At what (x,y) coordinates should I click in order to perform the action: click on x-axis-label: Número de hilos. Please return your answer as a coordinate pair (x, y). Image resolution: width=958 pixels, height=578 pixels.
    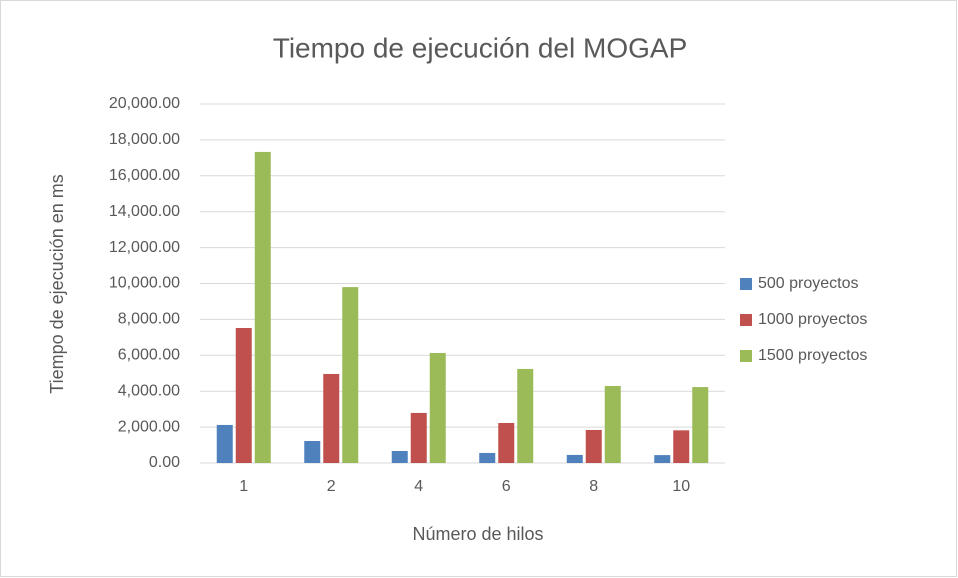
    Looking at the image, I should click on (477, 534).